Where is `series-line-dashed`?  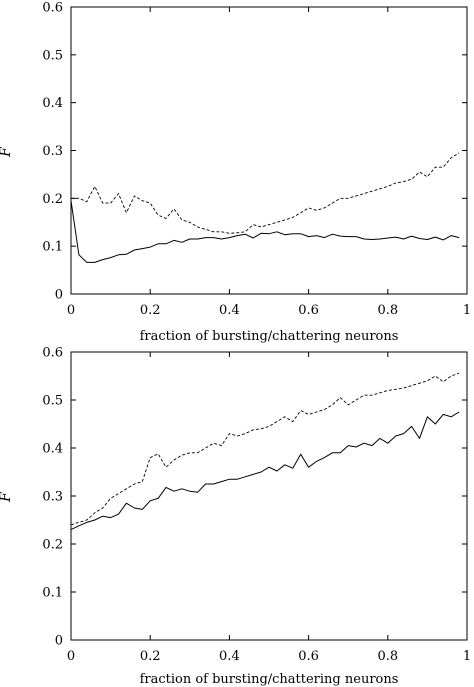
series-line-dashed is located at coordinates (265, 193).